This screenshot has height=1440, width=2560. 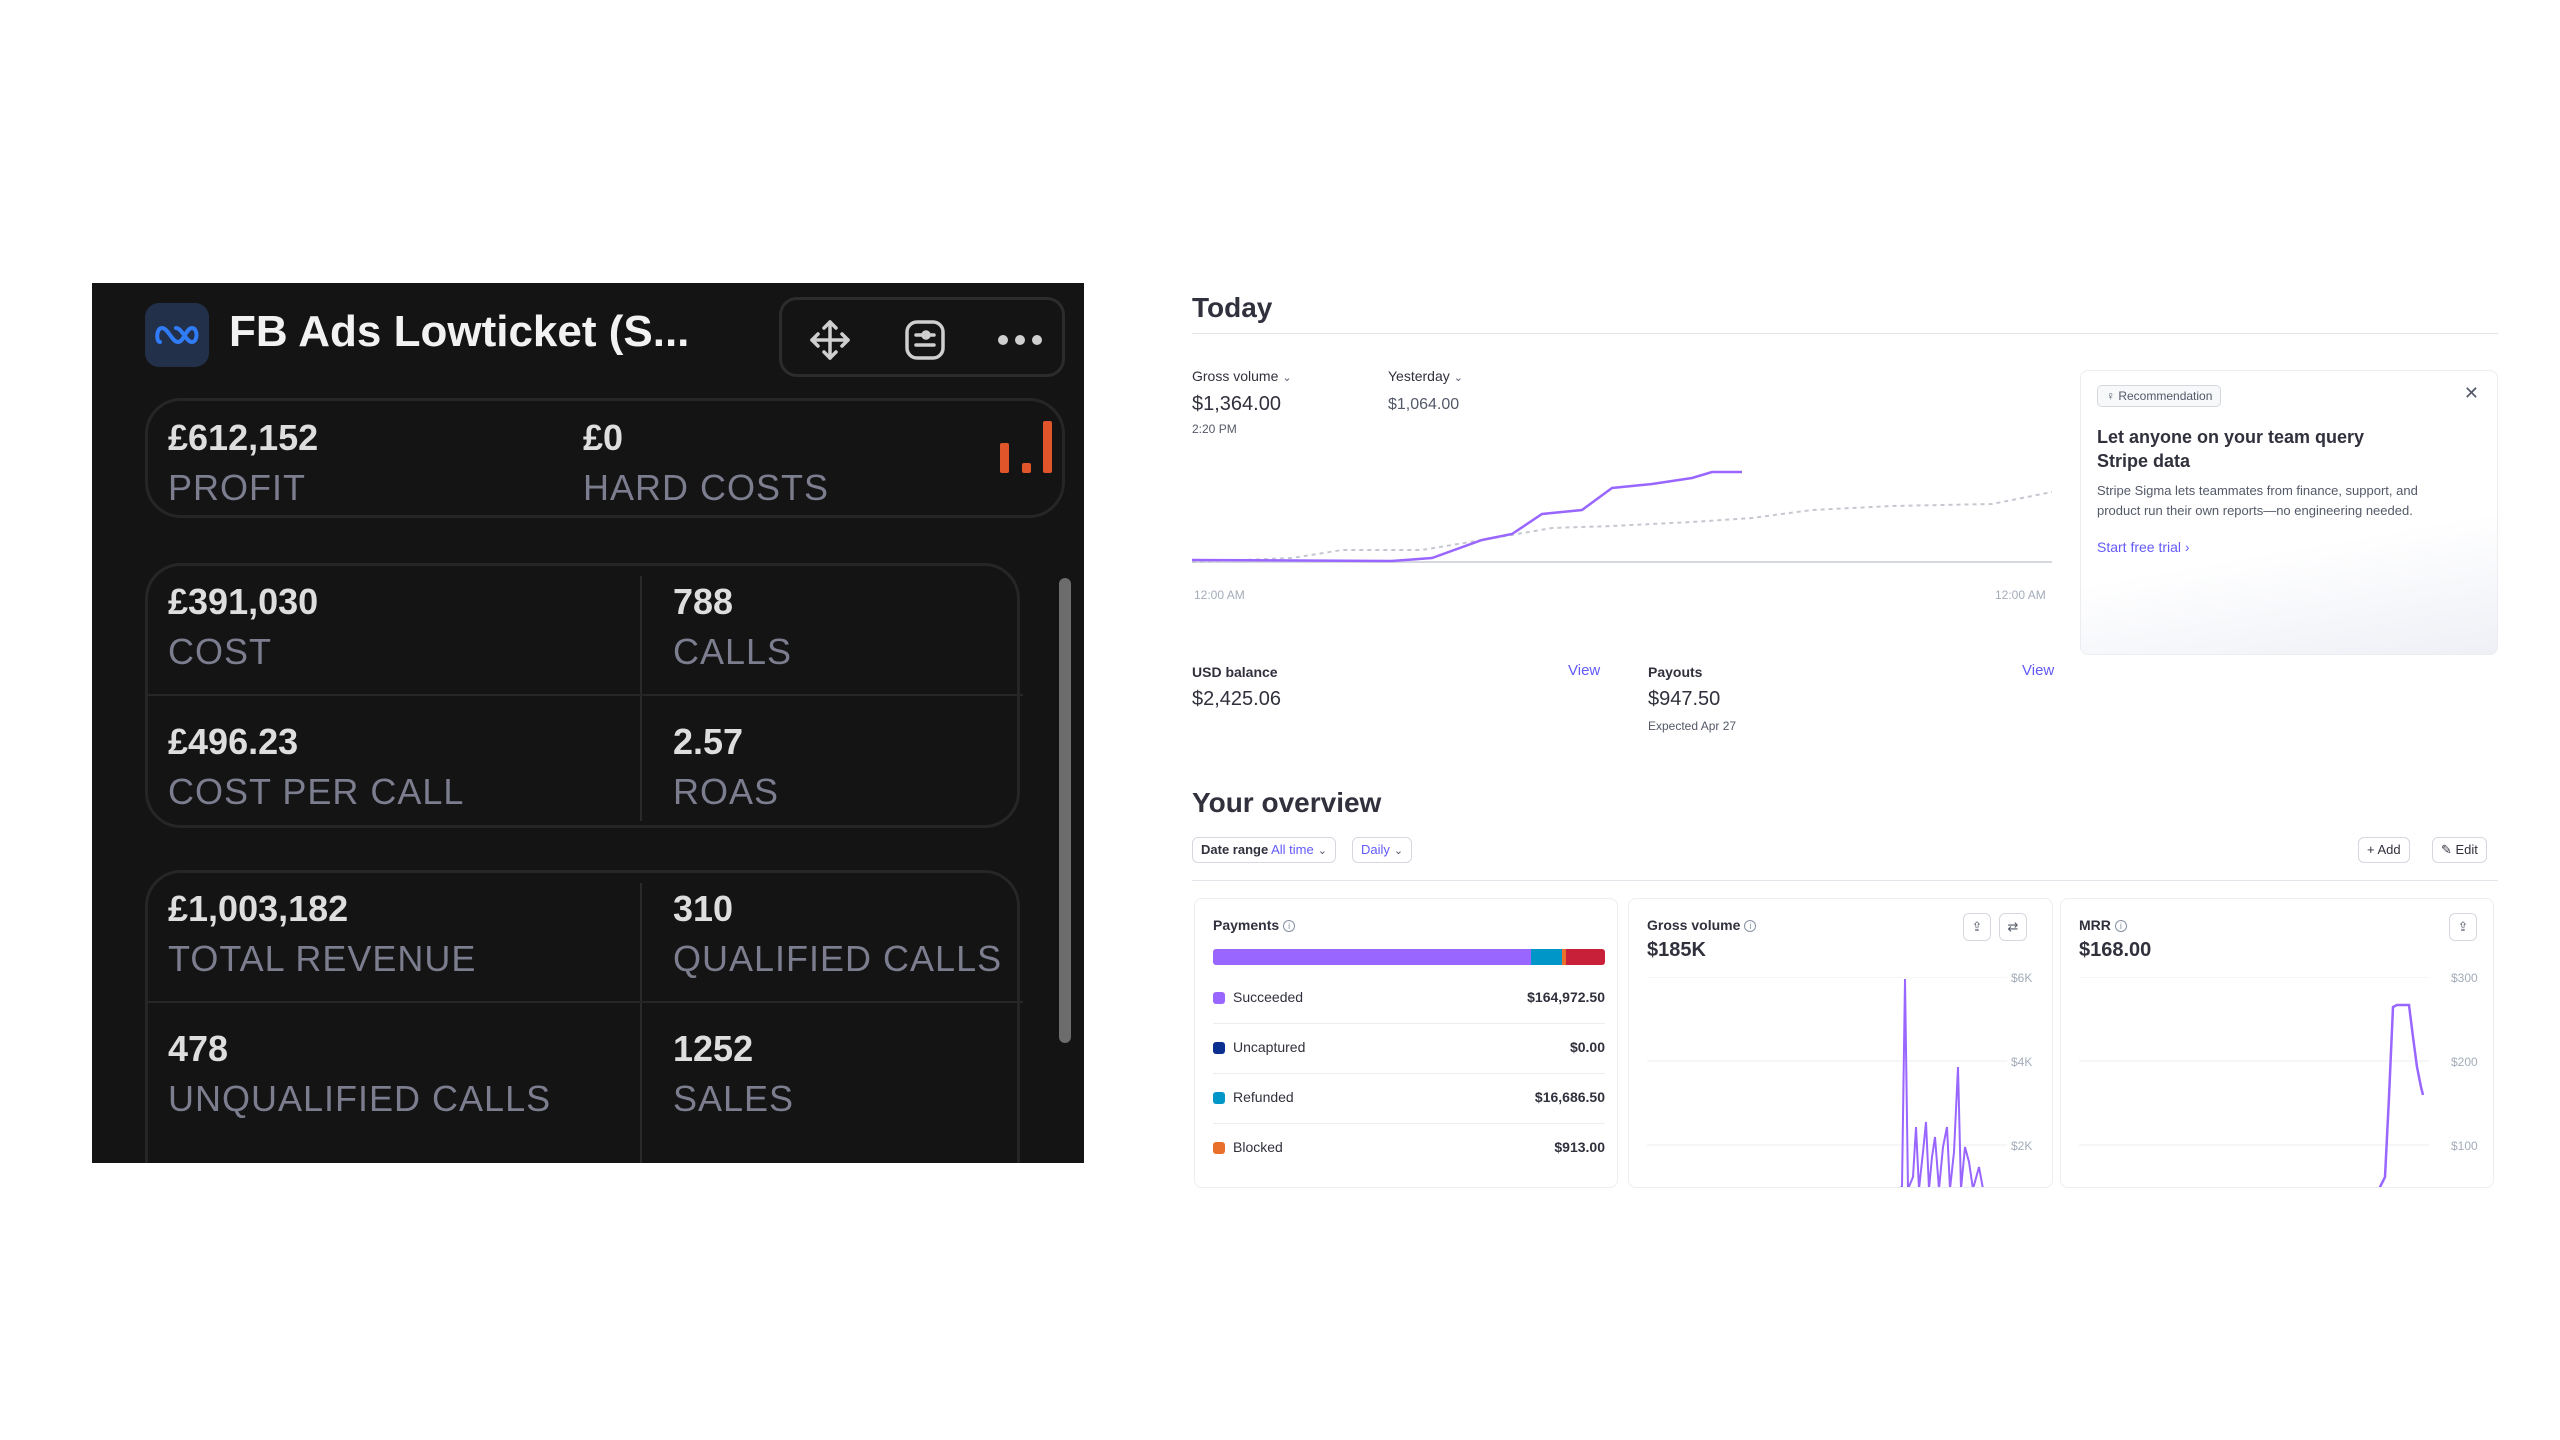 I want to click on profit-label: PROFIT, so click(x=237, y=487).